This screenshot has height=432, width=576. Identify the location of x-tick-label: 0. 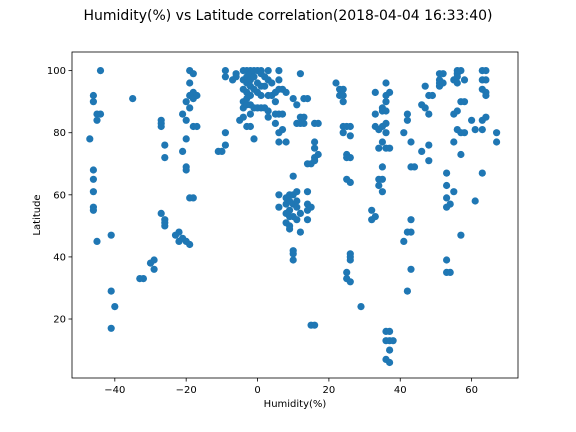
(257, 390).